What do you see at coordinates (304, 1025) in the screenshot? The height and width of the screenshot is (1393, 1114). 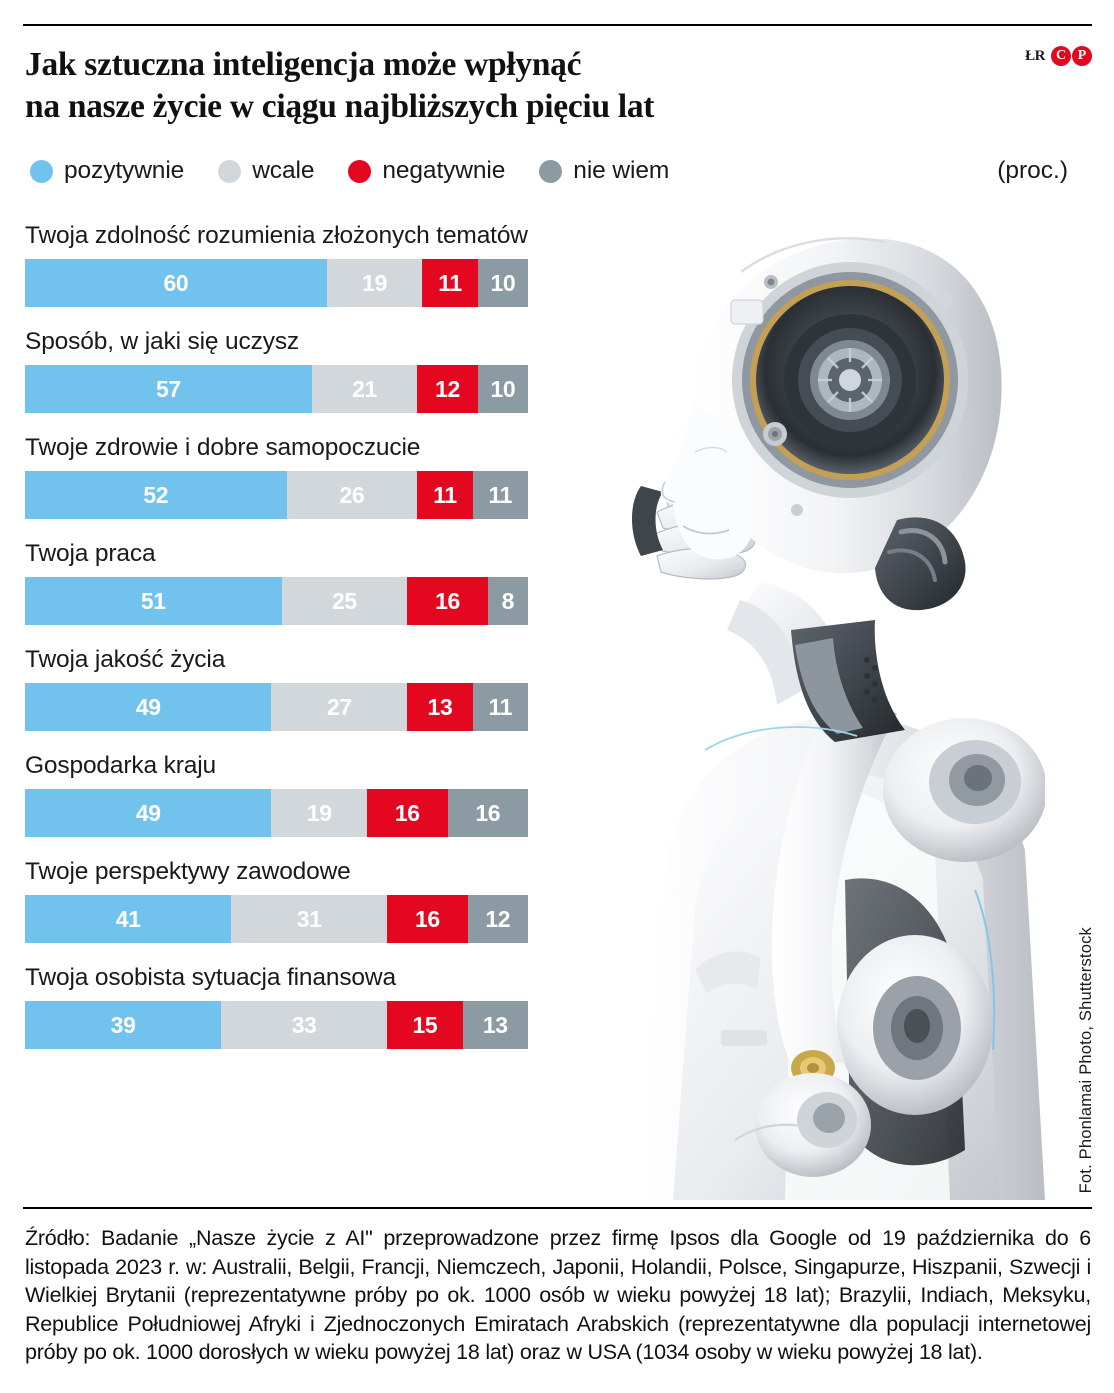 I see `chart-bar-segment-wcale: 33` at bounding box center [304, 1025].